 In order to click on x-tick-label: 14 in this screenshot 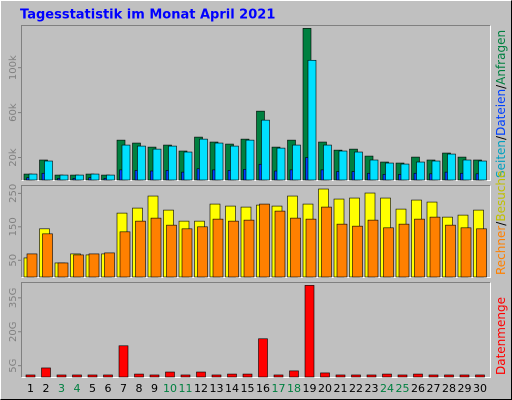, I will do `click(232, 388)`.